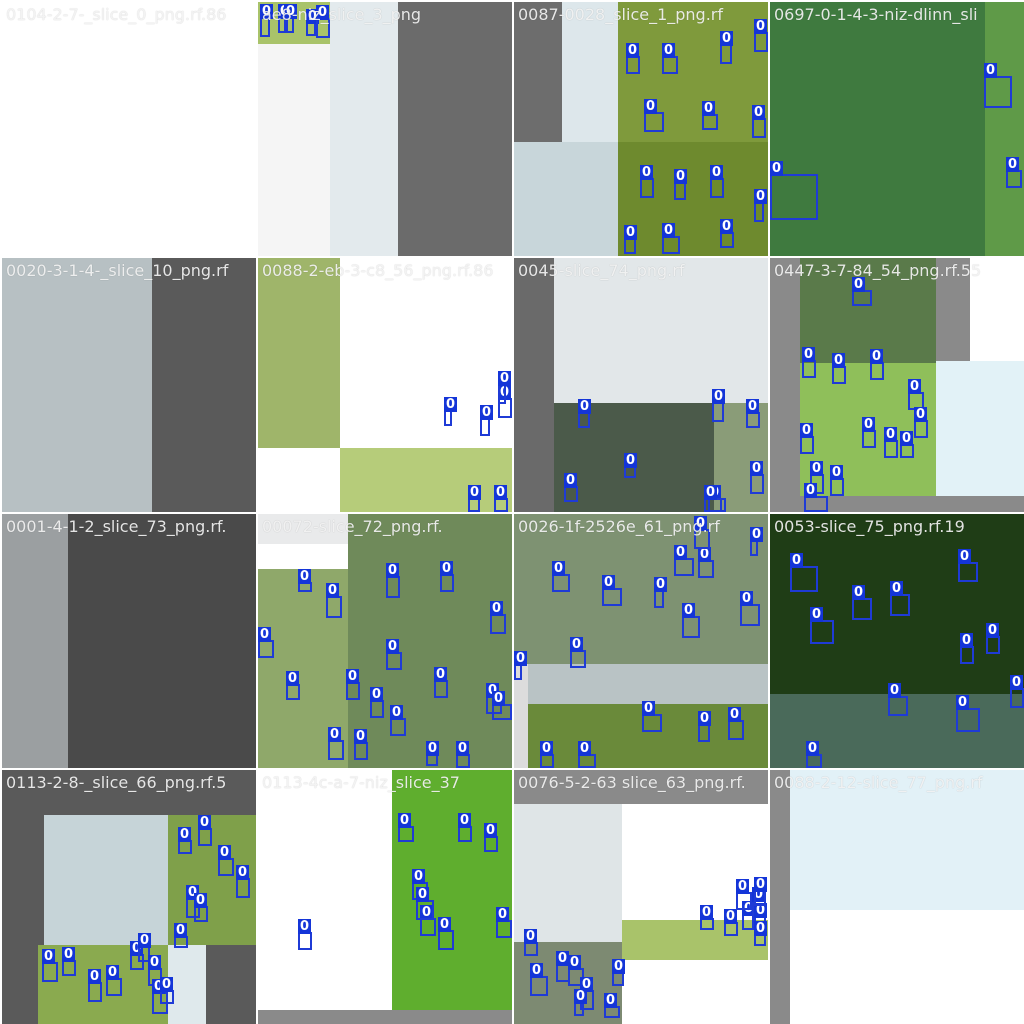 This screenshot has height=1024, width=1024. I want to click on image-tile: 0 0 0 0 0 0 0 0 0 0 0 0 0 0 0 0 0026-1f-2526e_61_png.rf, so click(641, 641).